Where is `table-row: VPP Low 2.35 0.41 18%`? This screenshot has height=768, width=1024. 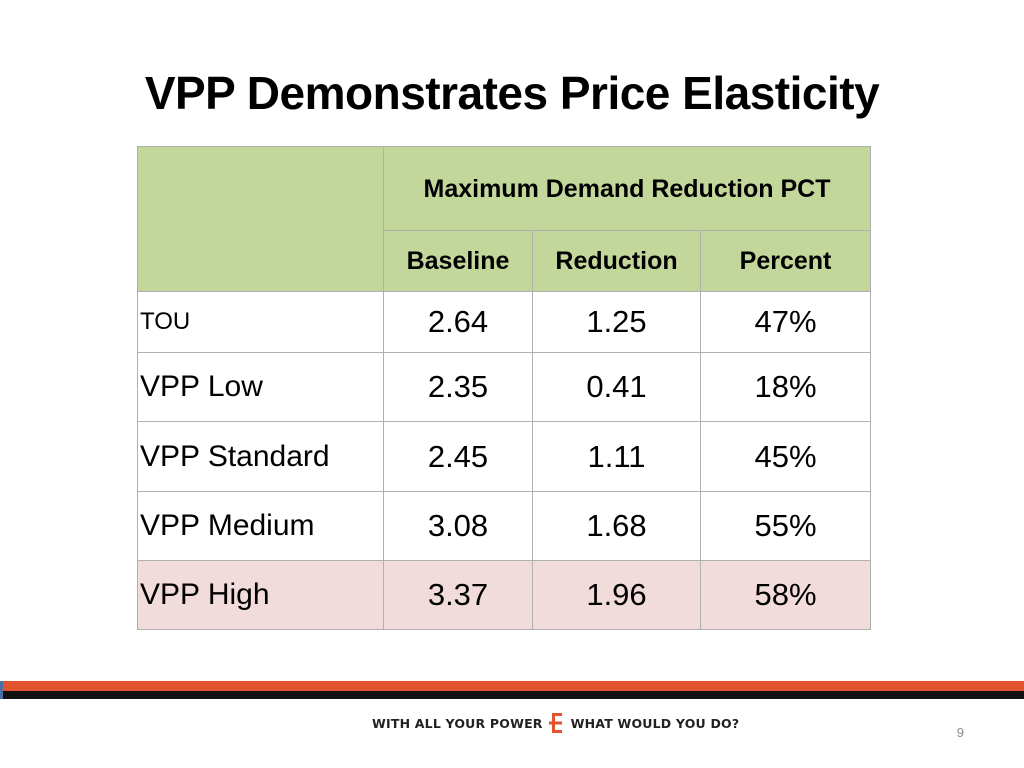
table-row: VPP Low 2.35 0.41 18% is located at coordinates (504, 387).